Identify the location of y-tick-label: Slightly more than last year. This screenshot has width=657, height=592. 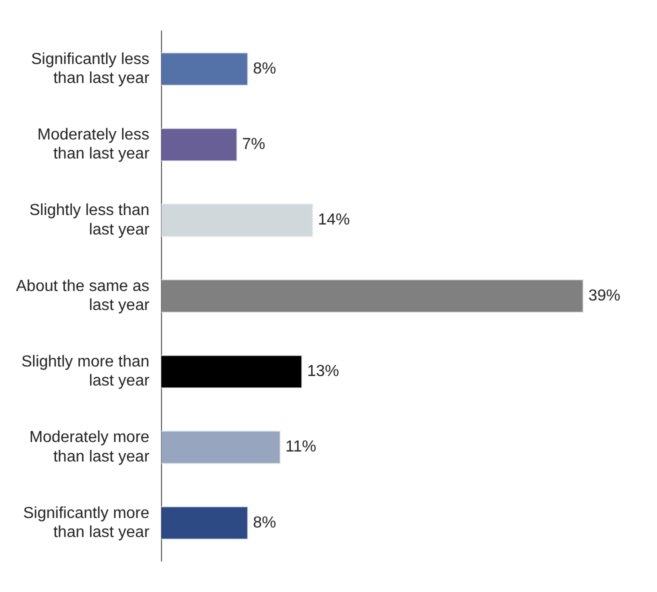
(85, 371).